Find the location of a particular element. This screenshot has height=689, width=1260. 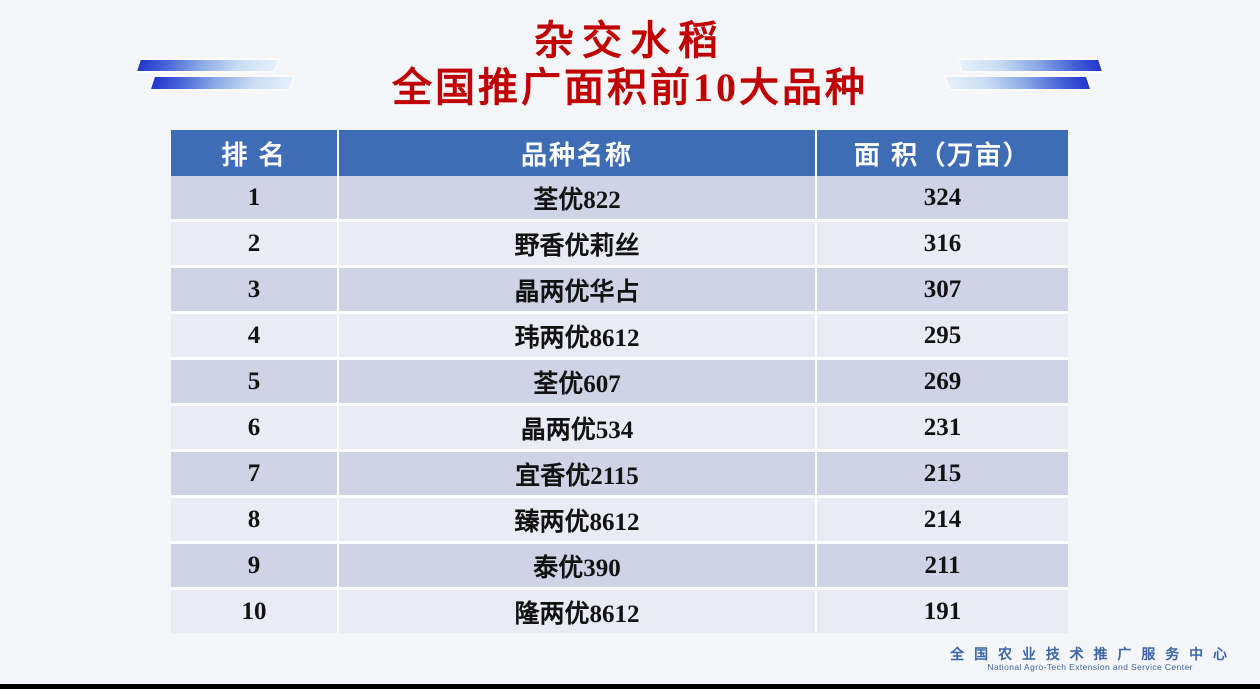

title-line-2: 全国推广面积前10大品种 is located at coordinates (630, 87).